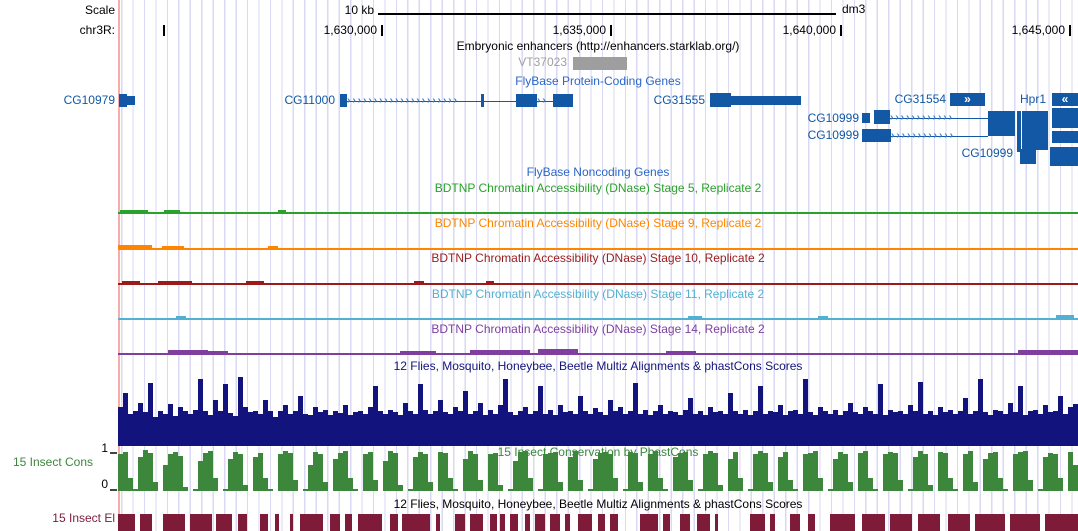  Describe the element at coordinates (542, 62) in the screenshot. I see `enhancer-item-label: VT37023` at that location.